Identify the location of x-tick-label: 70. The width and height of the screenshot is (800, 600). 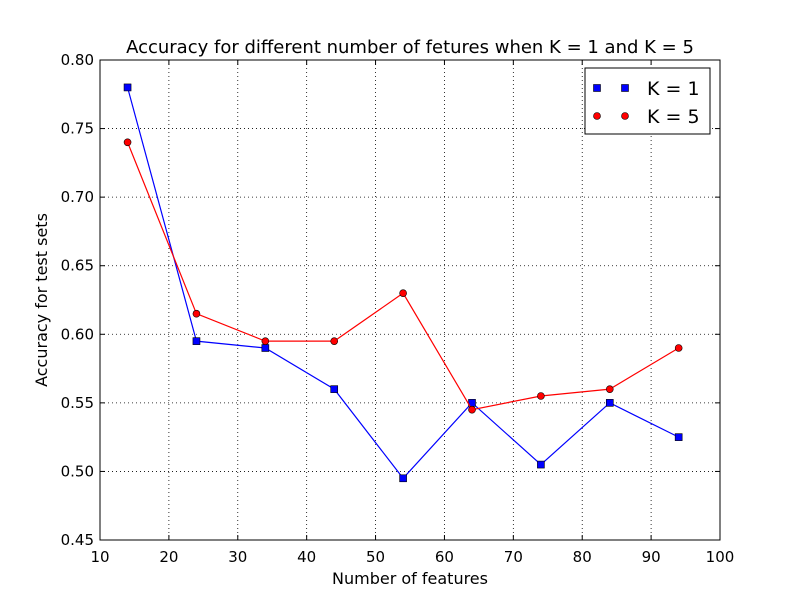
(513, 557).